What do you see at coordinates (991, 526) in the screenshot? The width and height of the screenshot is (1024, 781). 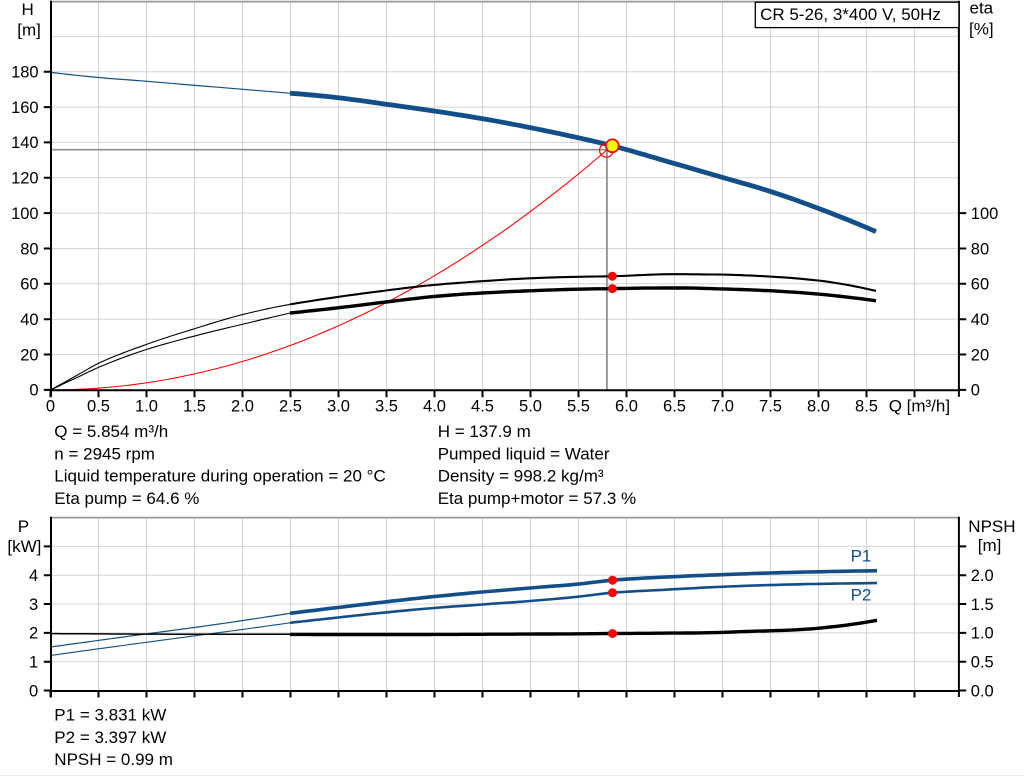 I see `svg-text: NPSH` at bounding box center [991, 526].